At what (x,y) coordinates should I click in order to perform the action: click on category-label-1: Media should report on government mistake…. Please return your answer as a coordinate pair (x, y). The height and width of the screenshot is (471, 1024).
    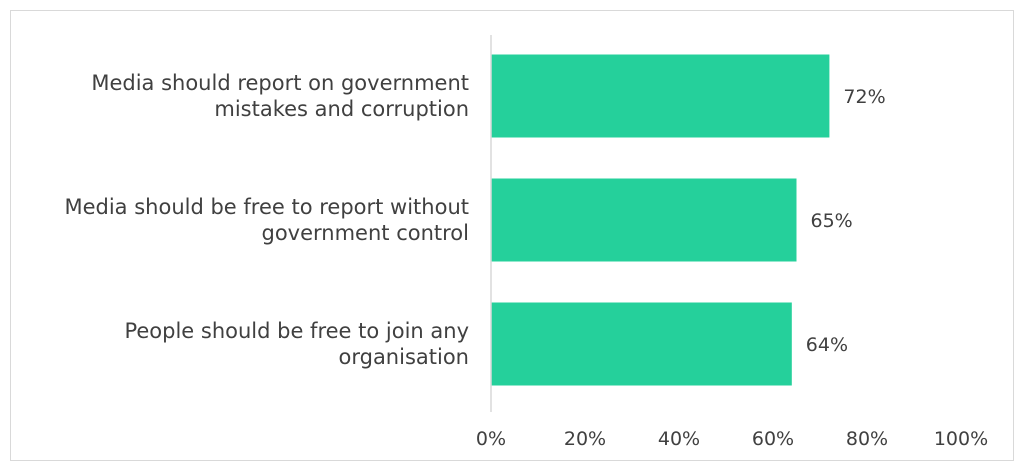
    Looking at the image, I should click on (280, 96).